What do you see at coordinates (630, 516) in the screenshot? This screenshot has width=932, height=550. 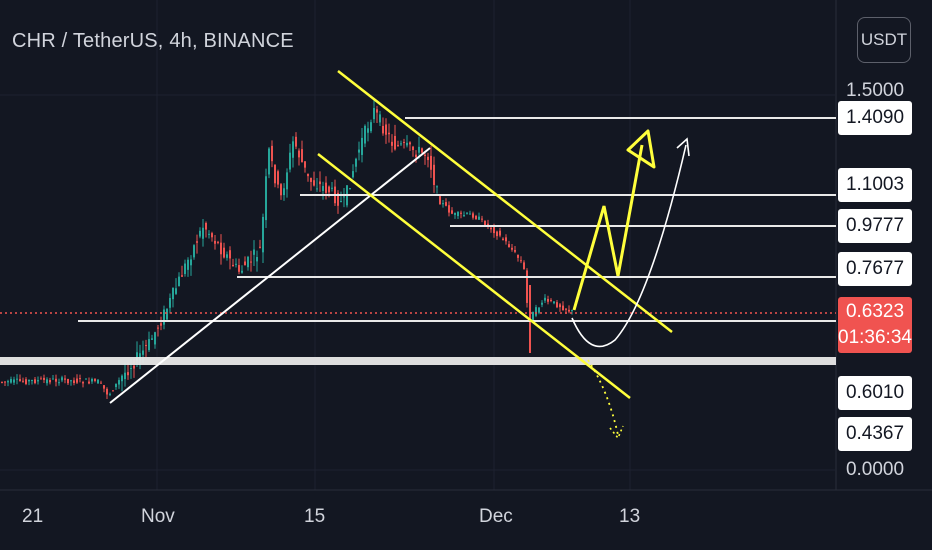 I see `time-label-13: 13` at bounding box center [630, 516].